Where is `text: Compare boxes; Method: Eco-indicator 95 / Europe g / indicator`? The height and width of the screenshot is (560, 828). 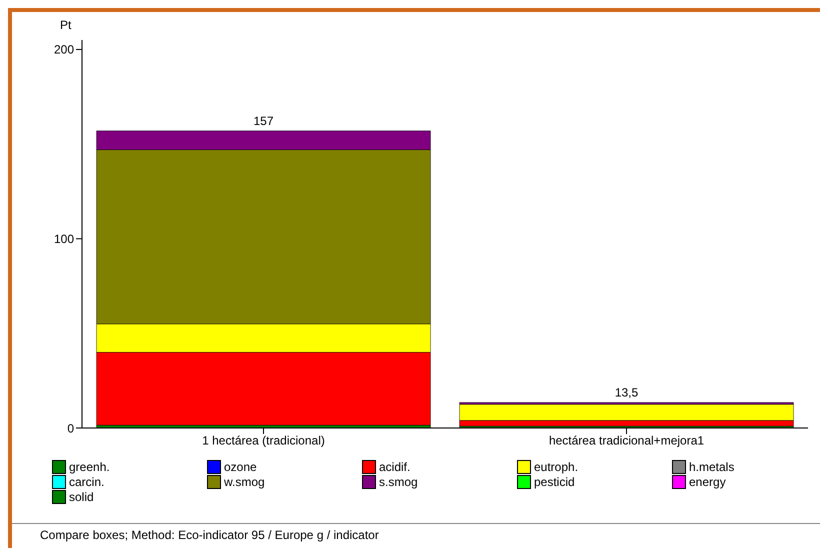 text: Compare boxes; Method: Eco-indicator 95 / Europe g / indicator is located at coordinates (210, 535).